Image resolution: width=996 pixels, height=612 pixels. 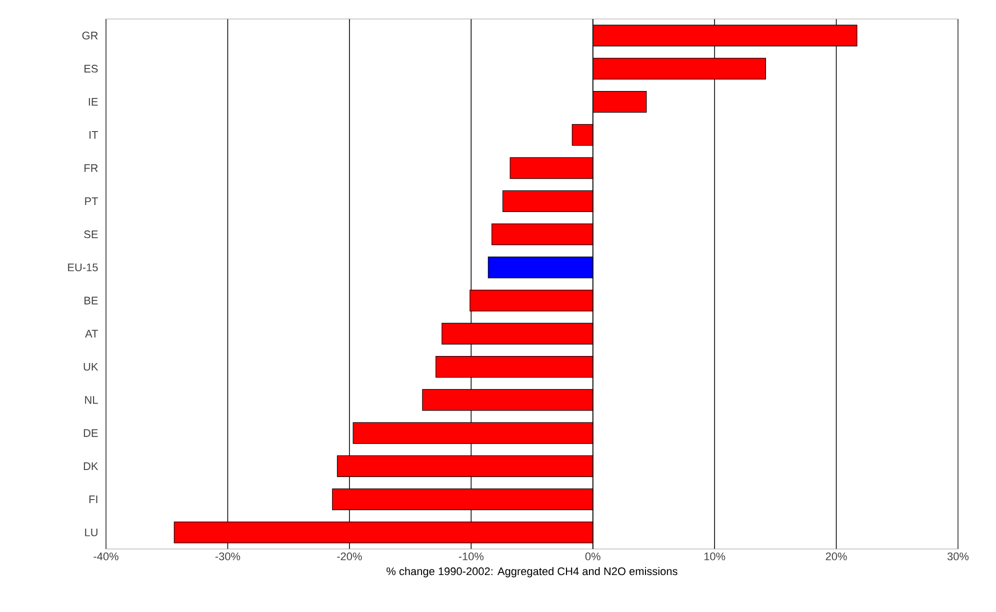 I want to click on y-tick-label: FR, so click(x=91, y=168).